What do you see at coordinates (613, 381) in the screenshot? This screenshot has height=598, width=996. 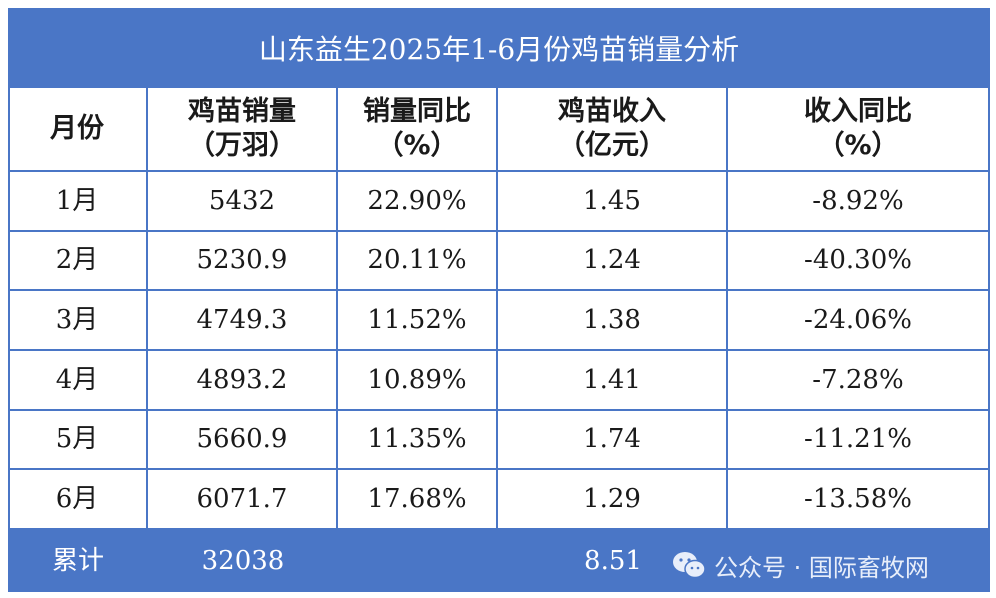 I see `table-cell: 1.41` at bounding box center [613, 381].